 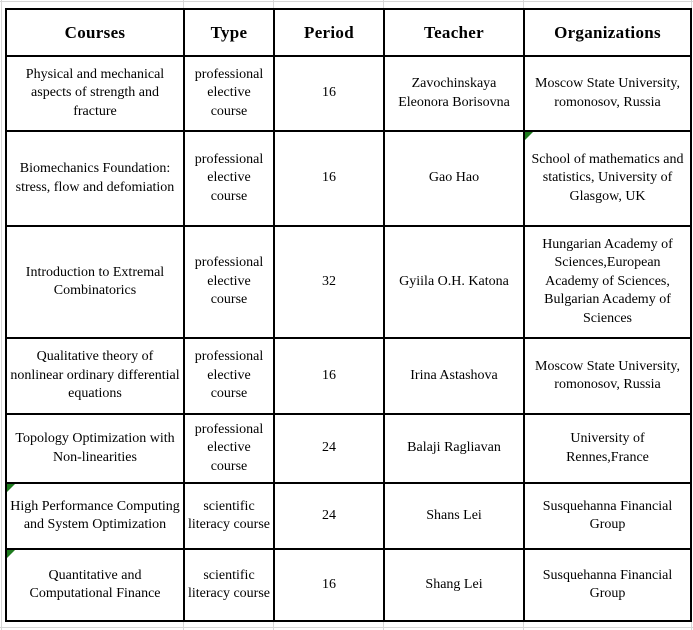 I want to click on cell-teacher: Shans Lei, so click(x=454, y=516).